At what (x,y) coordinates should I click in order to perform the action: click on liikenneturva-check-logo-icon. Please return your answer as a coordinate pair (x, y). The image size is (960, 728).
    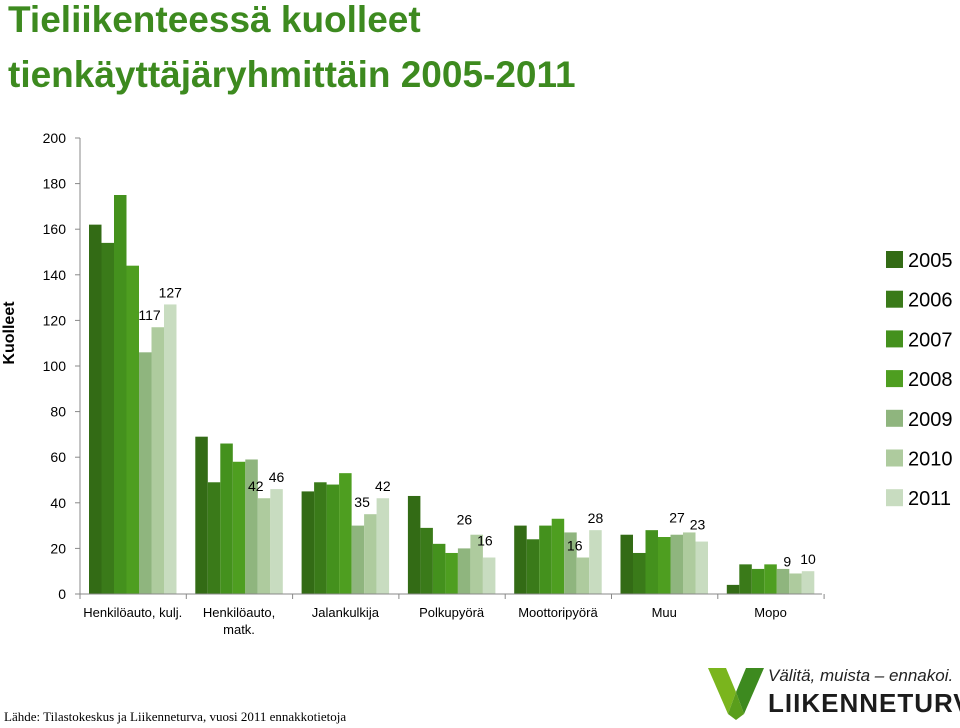
    Looking at the image, I should click on (736, 694).